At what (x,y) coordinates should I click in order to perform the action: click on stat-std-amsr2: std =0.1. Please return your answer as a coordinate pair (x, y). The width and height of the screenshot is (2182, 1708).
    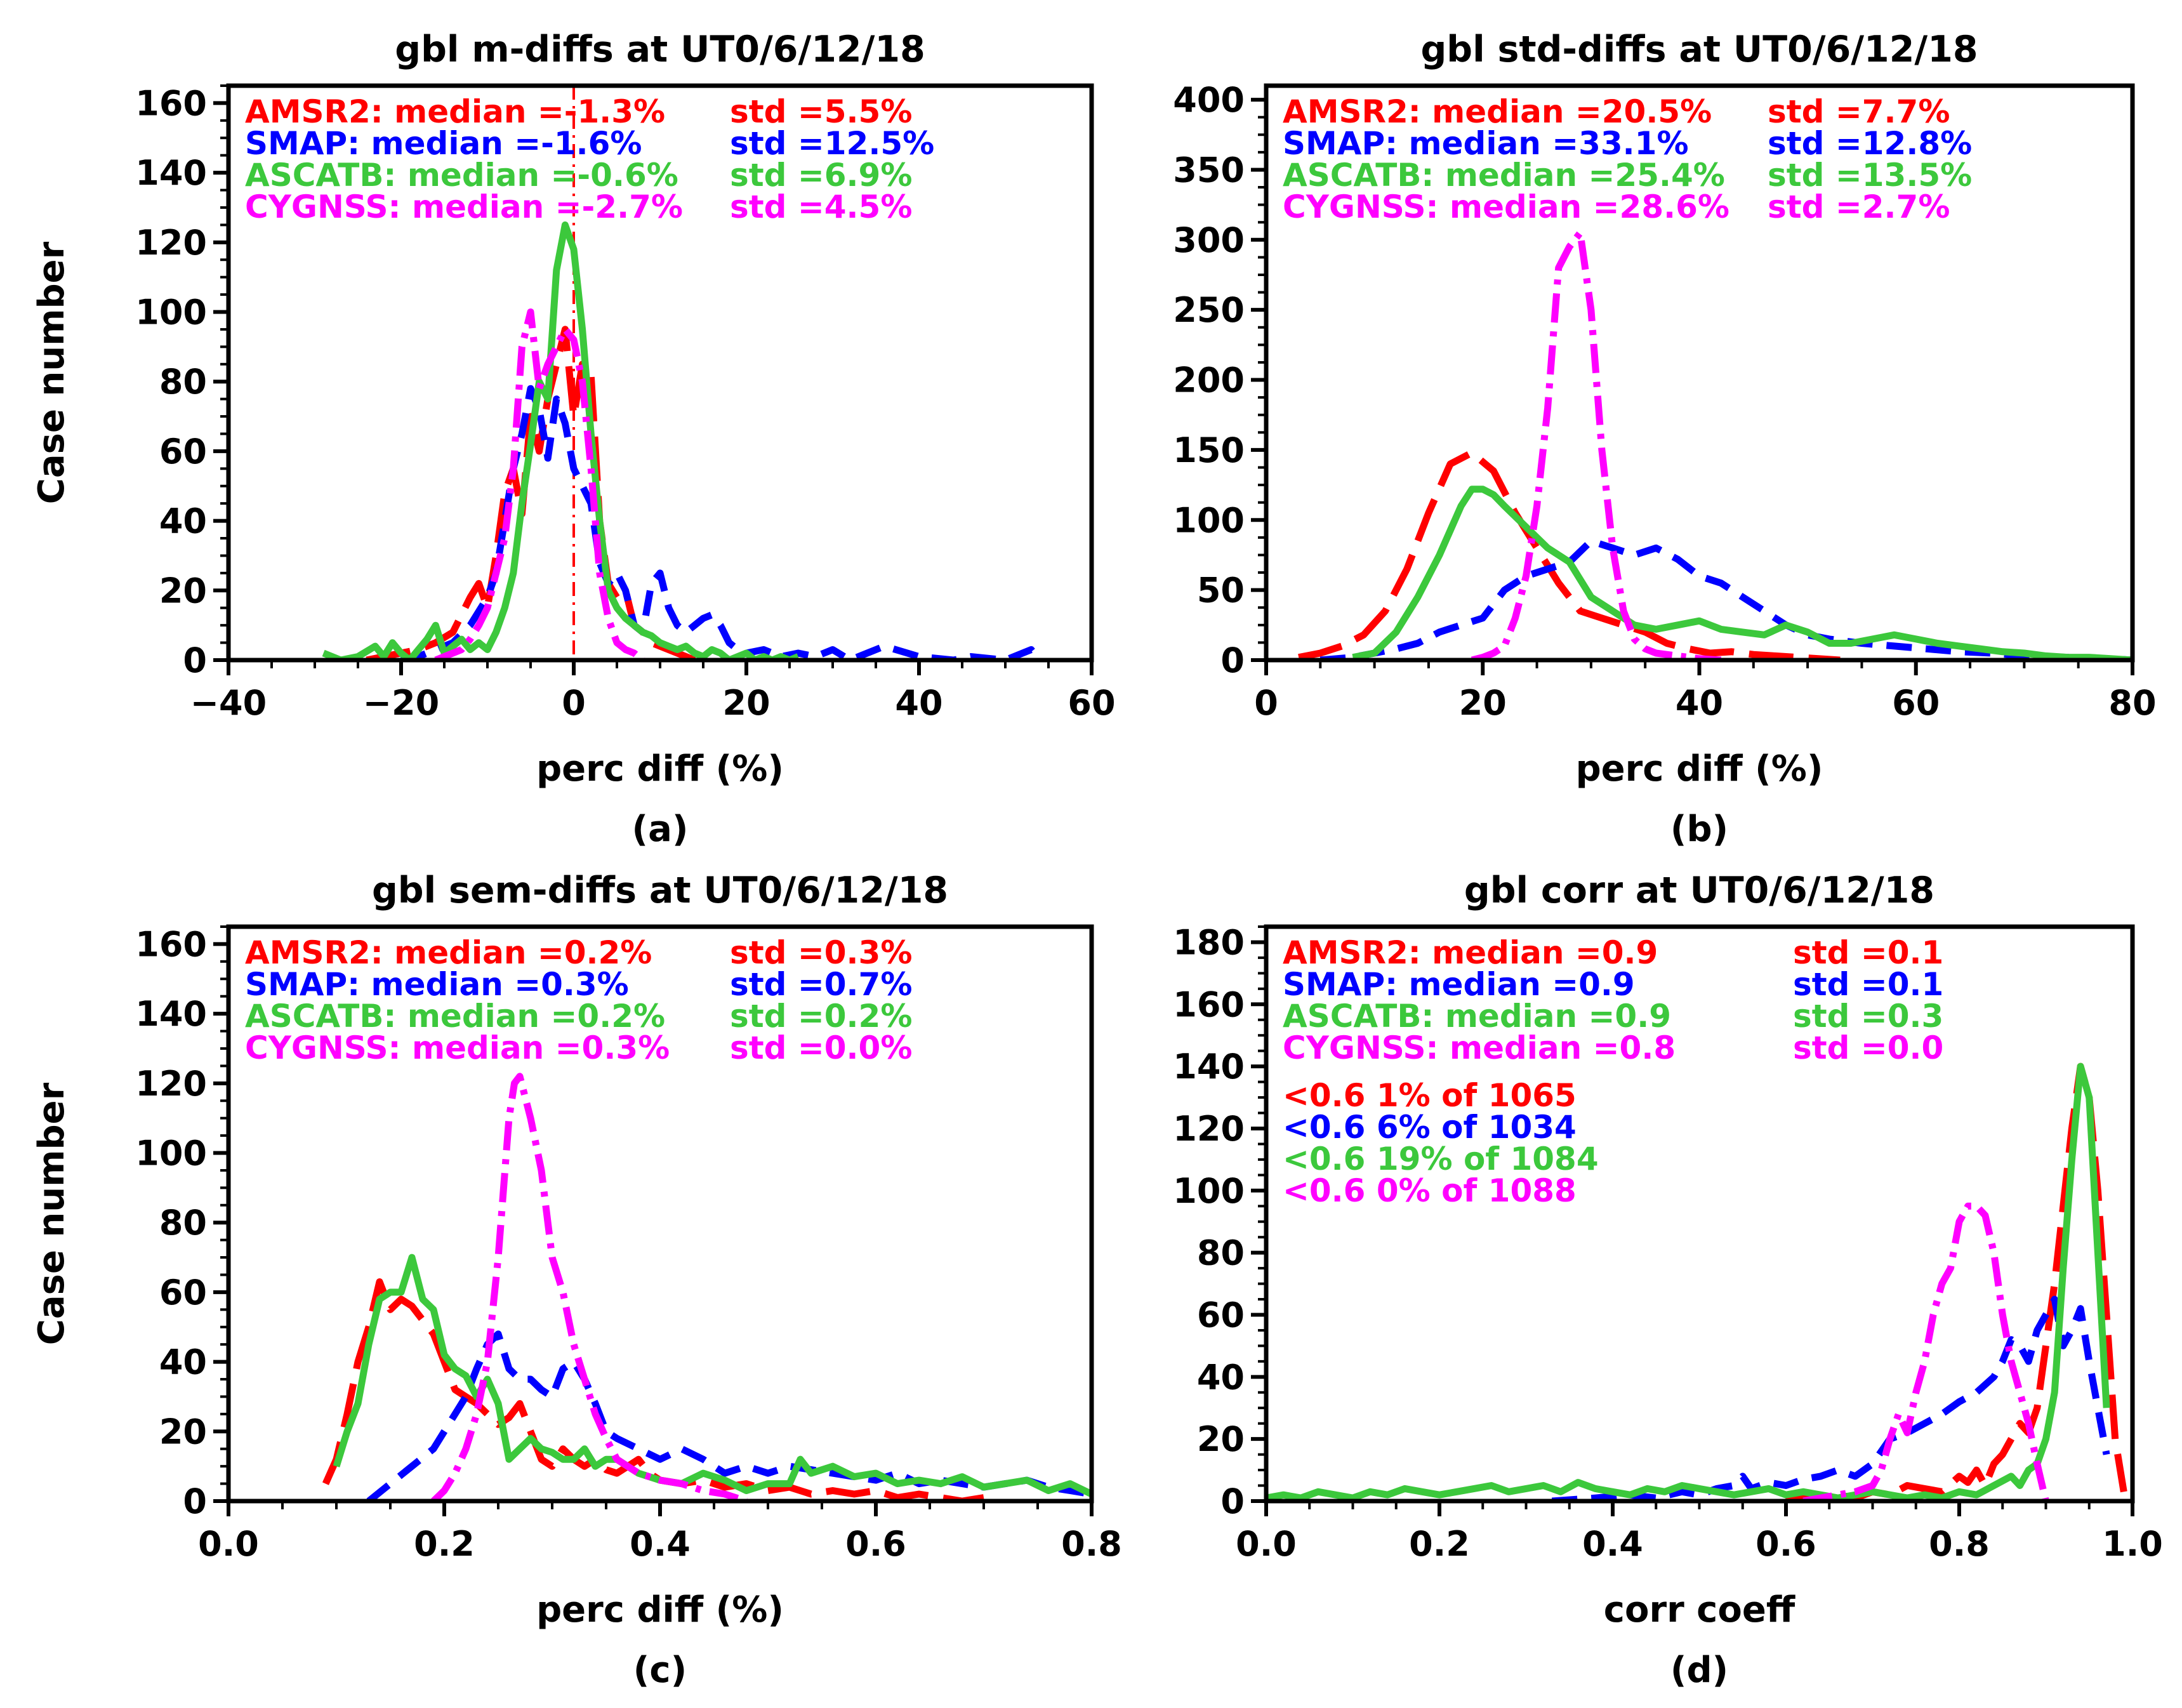
    Looking at the image, I should click on (1868, 952).